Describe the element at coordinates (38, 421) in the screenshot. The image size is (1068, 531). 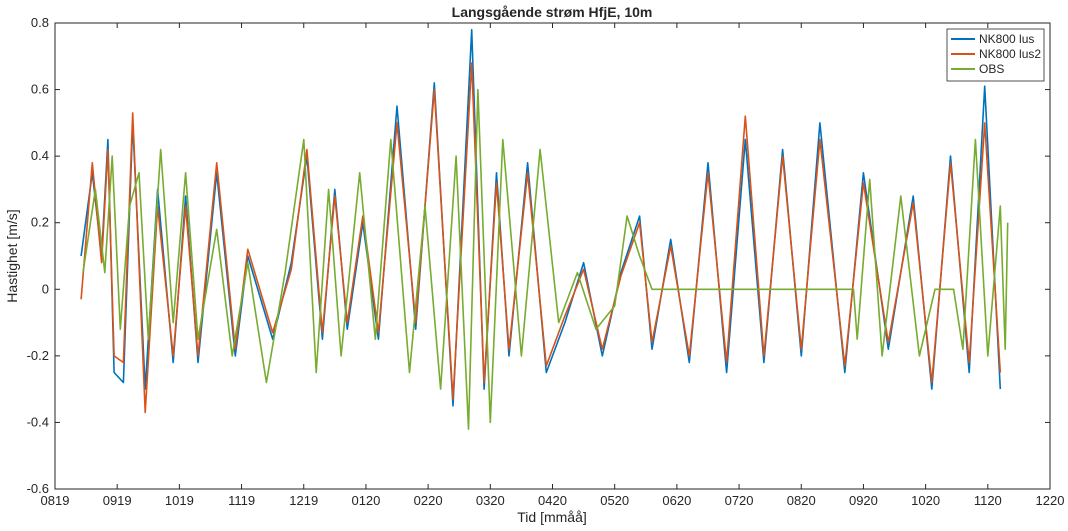
I see `y-tick-label: -0.4` at that location.